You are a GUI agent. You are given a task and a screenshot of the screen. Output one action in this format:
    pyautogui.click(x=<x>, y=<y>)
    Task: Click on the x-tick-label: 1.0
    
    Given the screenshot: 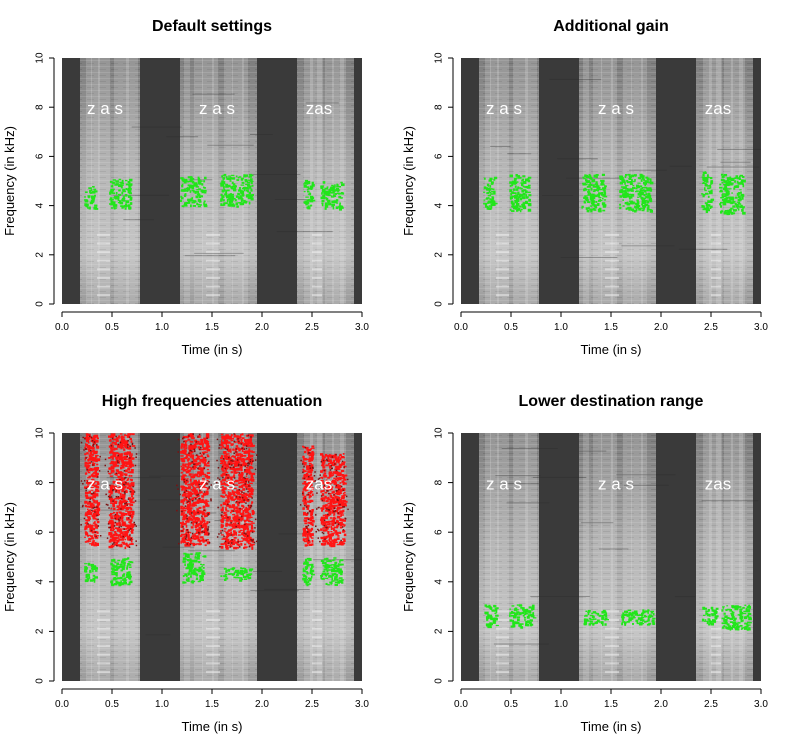 What is the action you would take?
    pyautogui.click(x=162, y=327)
    